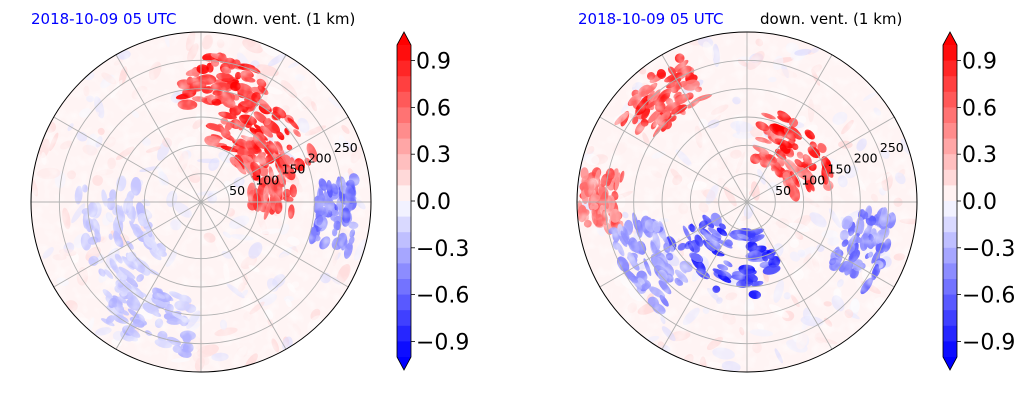 Image resolution: width=1036 pixels, height=401 pixels. What do you see at coordinates (831, 19) in the screenshot?
I see `panel-right-variable-title: down. vent. (1 km)` at bounding box center [831, 19].